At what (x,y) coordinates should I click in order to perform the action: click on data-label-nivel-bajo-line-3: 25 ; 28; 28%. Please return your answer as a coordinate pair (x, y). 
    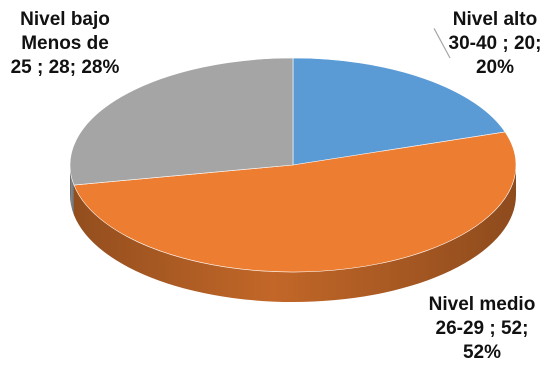
    Looking at the image, I should click on (65, 67).